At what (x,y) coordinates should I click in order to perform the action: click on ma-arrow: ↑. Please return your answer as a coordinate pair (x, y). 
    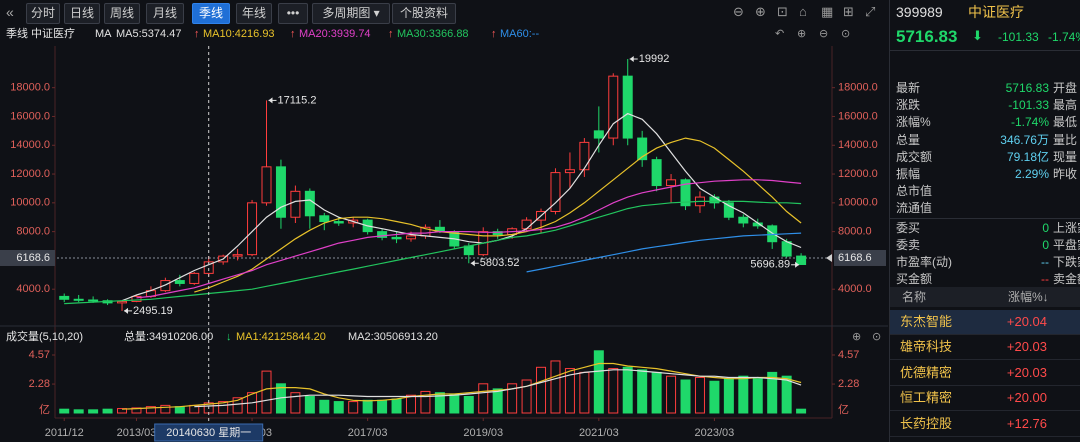
    Looking at the image, I should click on (494, 34).